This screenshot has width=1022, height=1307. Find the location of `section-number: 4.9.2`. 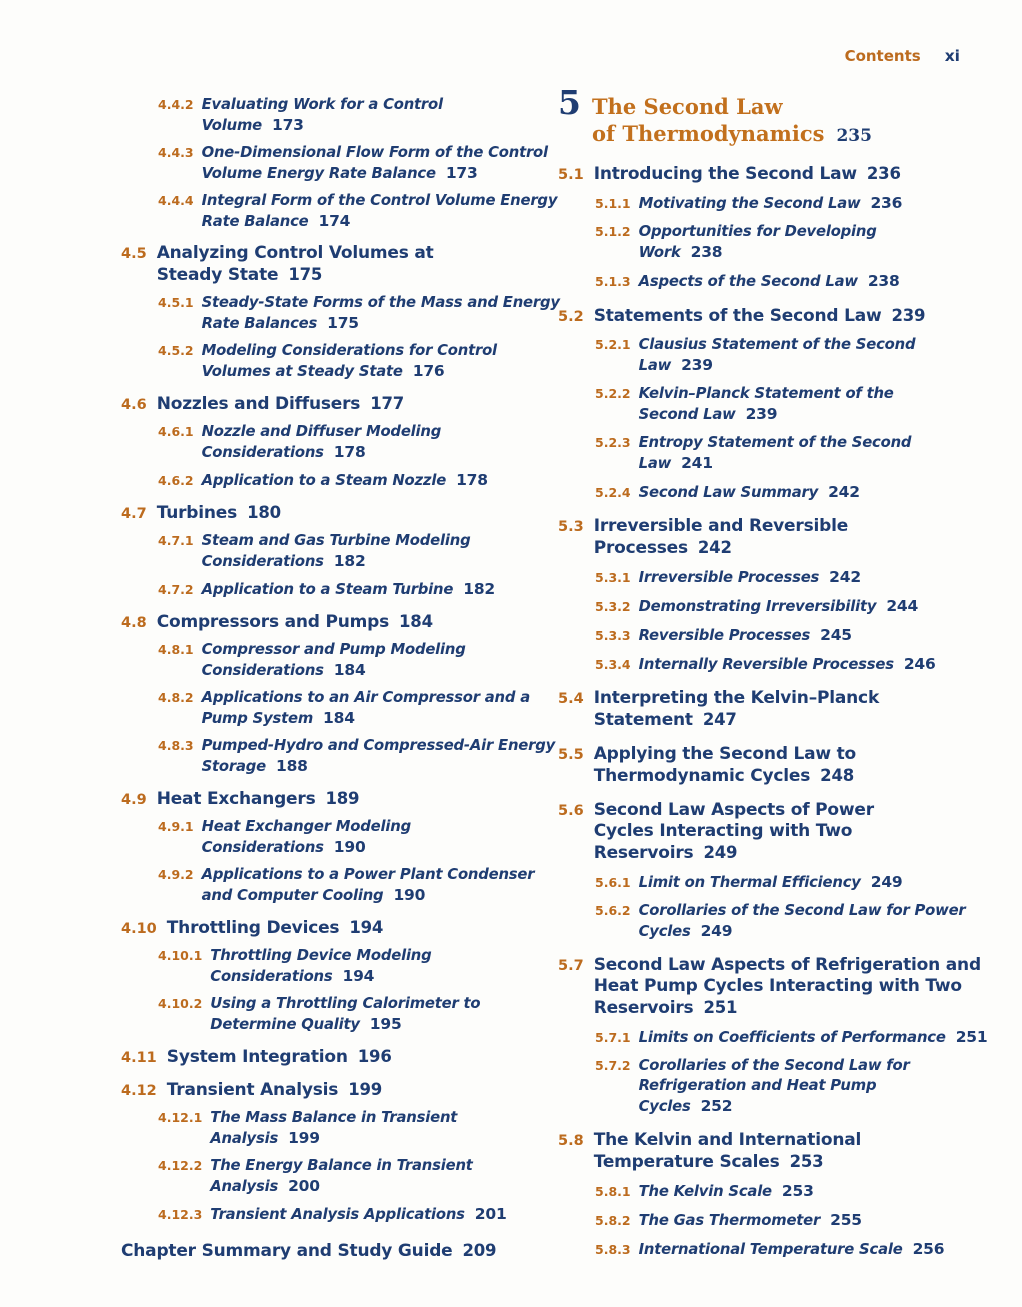

section-number: 4.9.2 is located at coordinates (176, 874).